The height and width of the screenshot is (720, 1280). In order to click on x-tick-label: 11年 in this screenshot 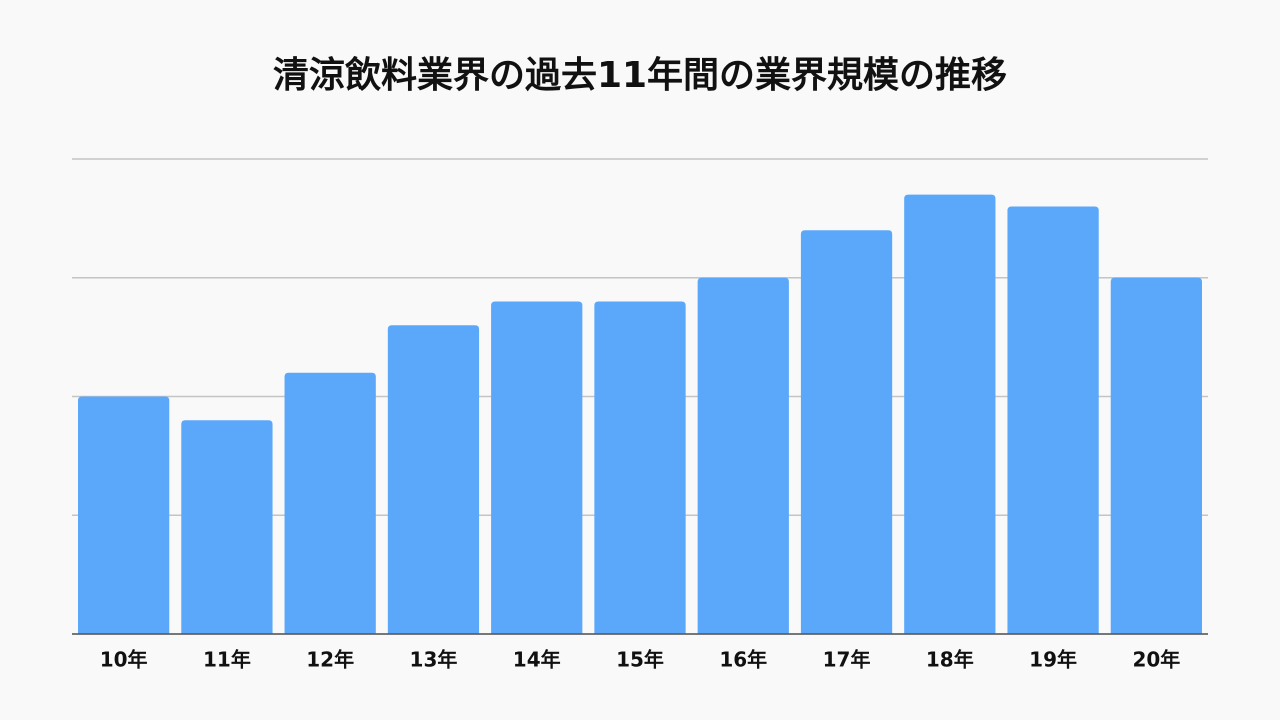, I will do `click(227, 660)`.